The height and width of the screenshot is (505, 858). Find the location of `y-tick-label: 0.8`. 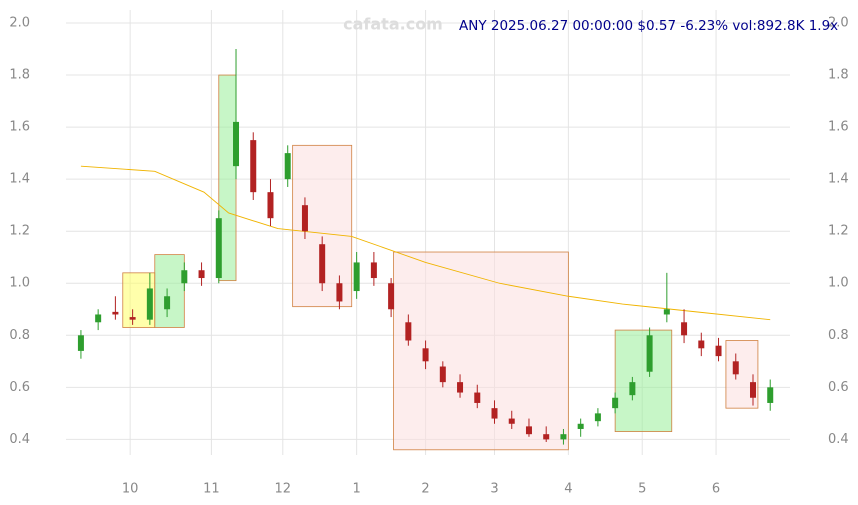

y-tick-label: 0.8 is located at coordinates (19, 335).